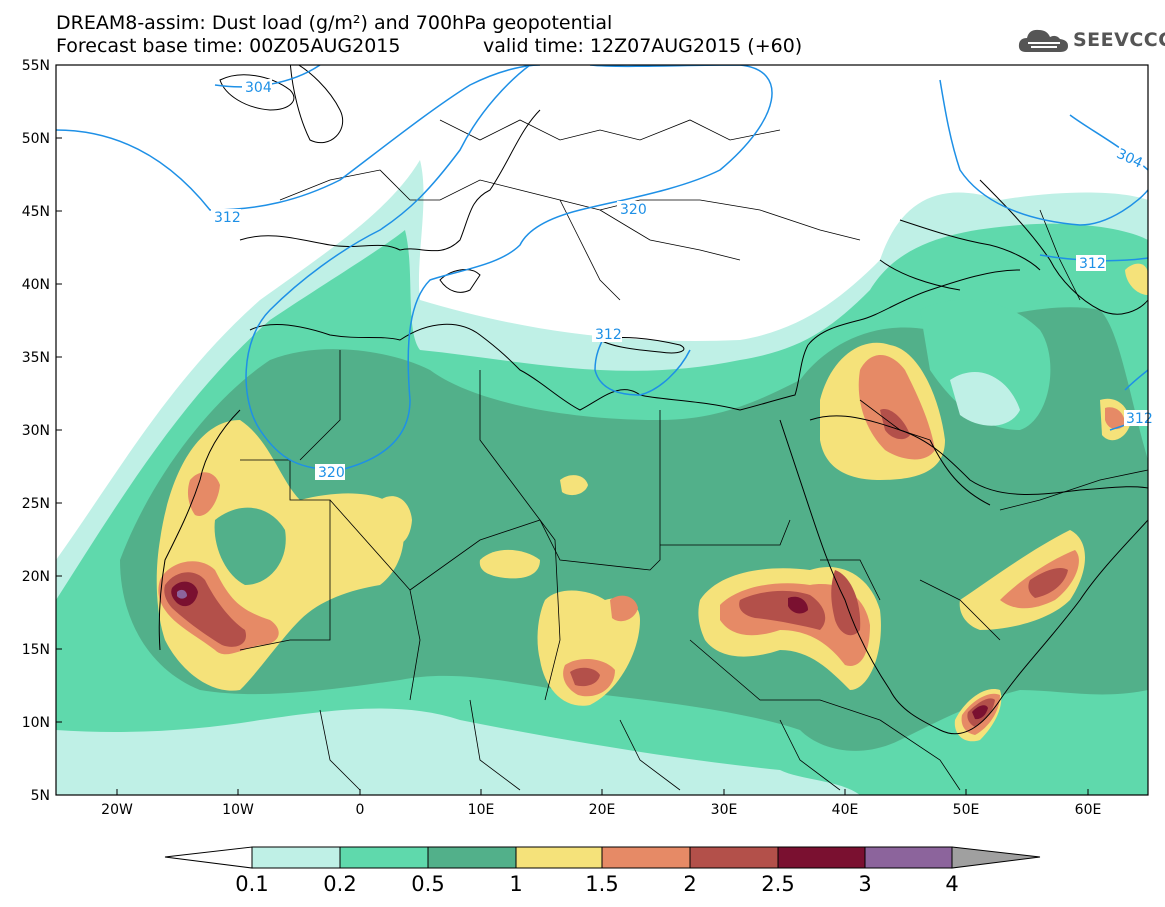 The width and height of the screenshot is (1165, 907). What do you see at coordinates (602, 884) in the screenshot?
I see `colorbar-label: 1.5` at bounding box center [602, 884].